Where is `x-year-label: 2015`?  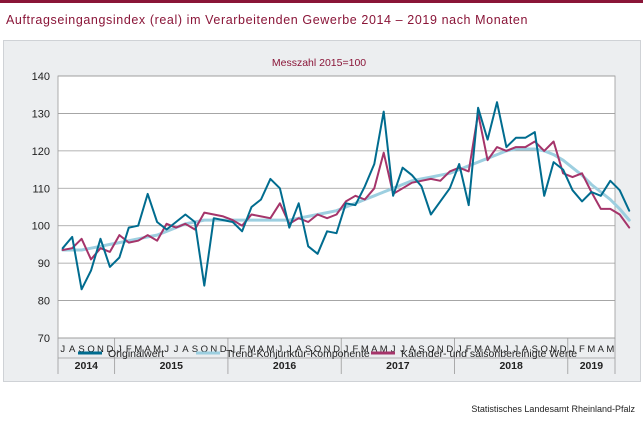 x-year-label: 2015 is located at coordinates (172, 366).